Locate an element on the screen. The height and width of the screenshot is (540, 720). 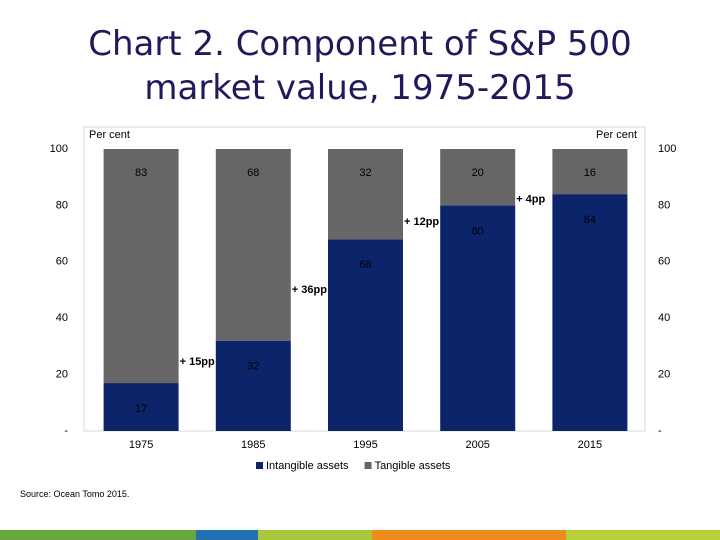
annotation: + 15pp is located at coordinates (197, 362).